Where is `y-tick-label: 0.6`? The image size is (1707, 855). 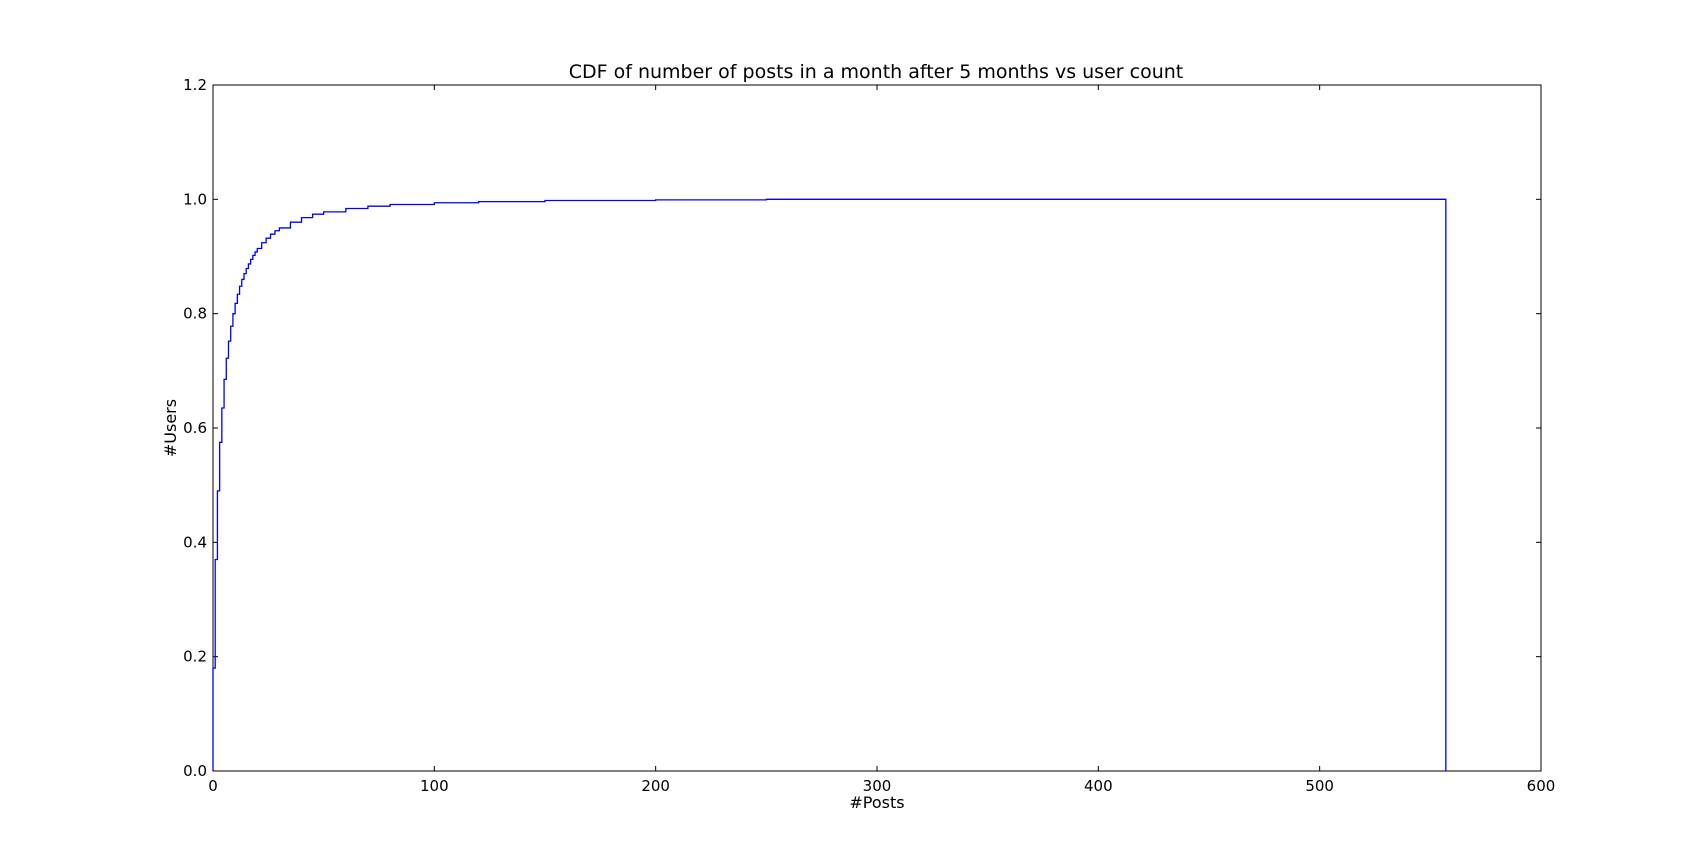 y-tick-label: 0.6 is located at coordinates (195, 428).